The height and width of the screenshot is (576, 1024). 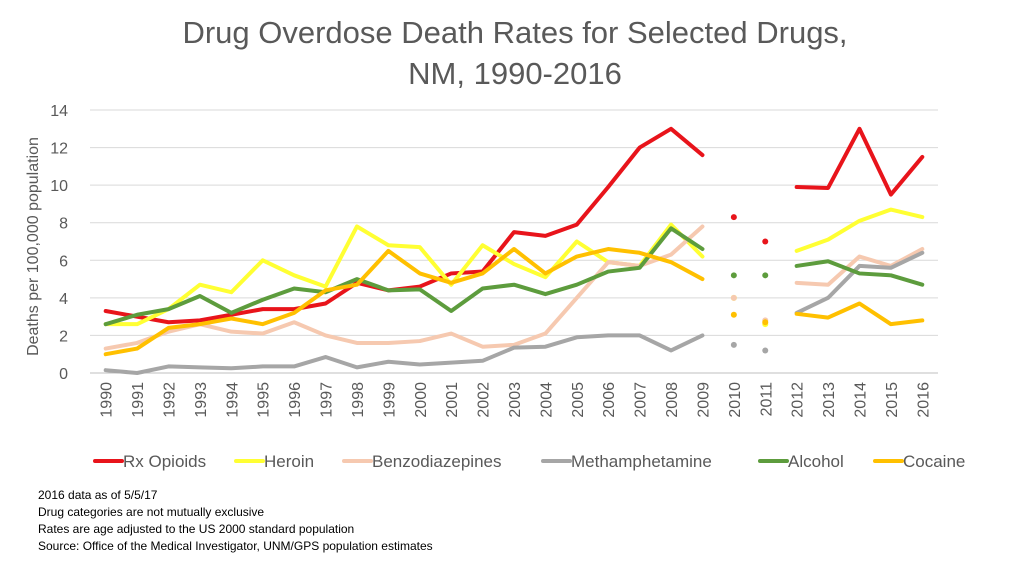 What do you see at coordinates (765, 322) in the screenshot?
I see `point-cocaine-2011` at bounding box center [765, 322].